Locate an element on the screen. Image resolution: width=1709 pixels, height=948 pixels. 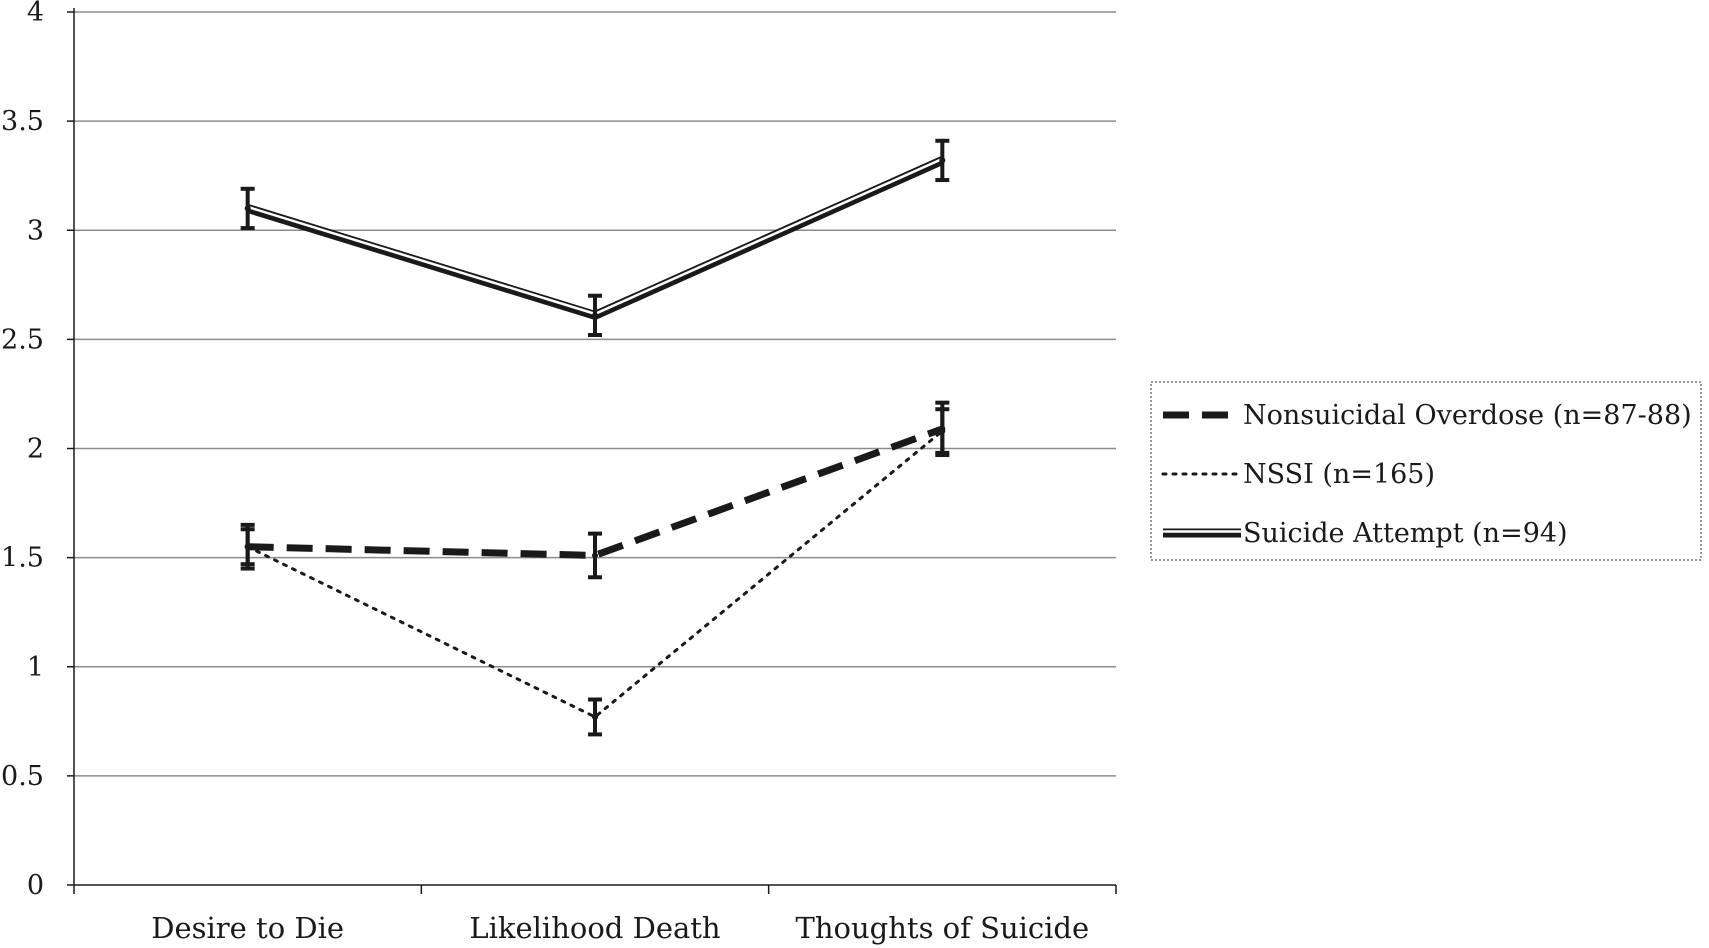
y-tick-label: 1 is located at coordinates (35, 667).